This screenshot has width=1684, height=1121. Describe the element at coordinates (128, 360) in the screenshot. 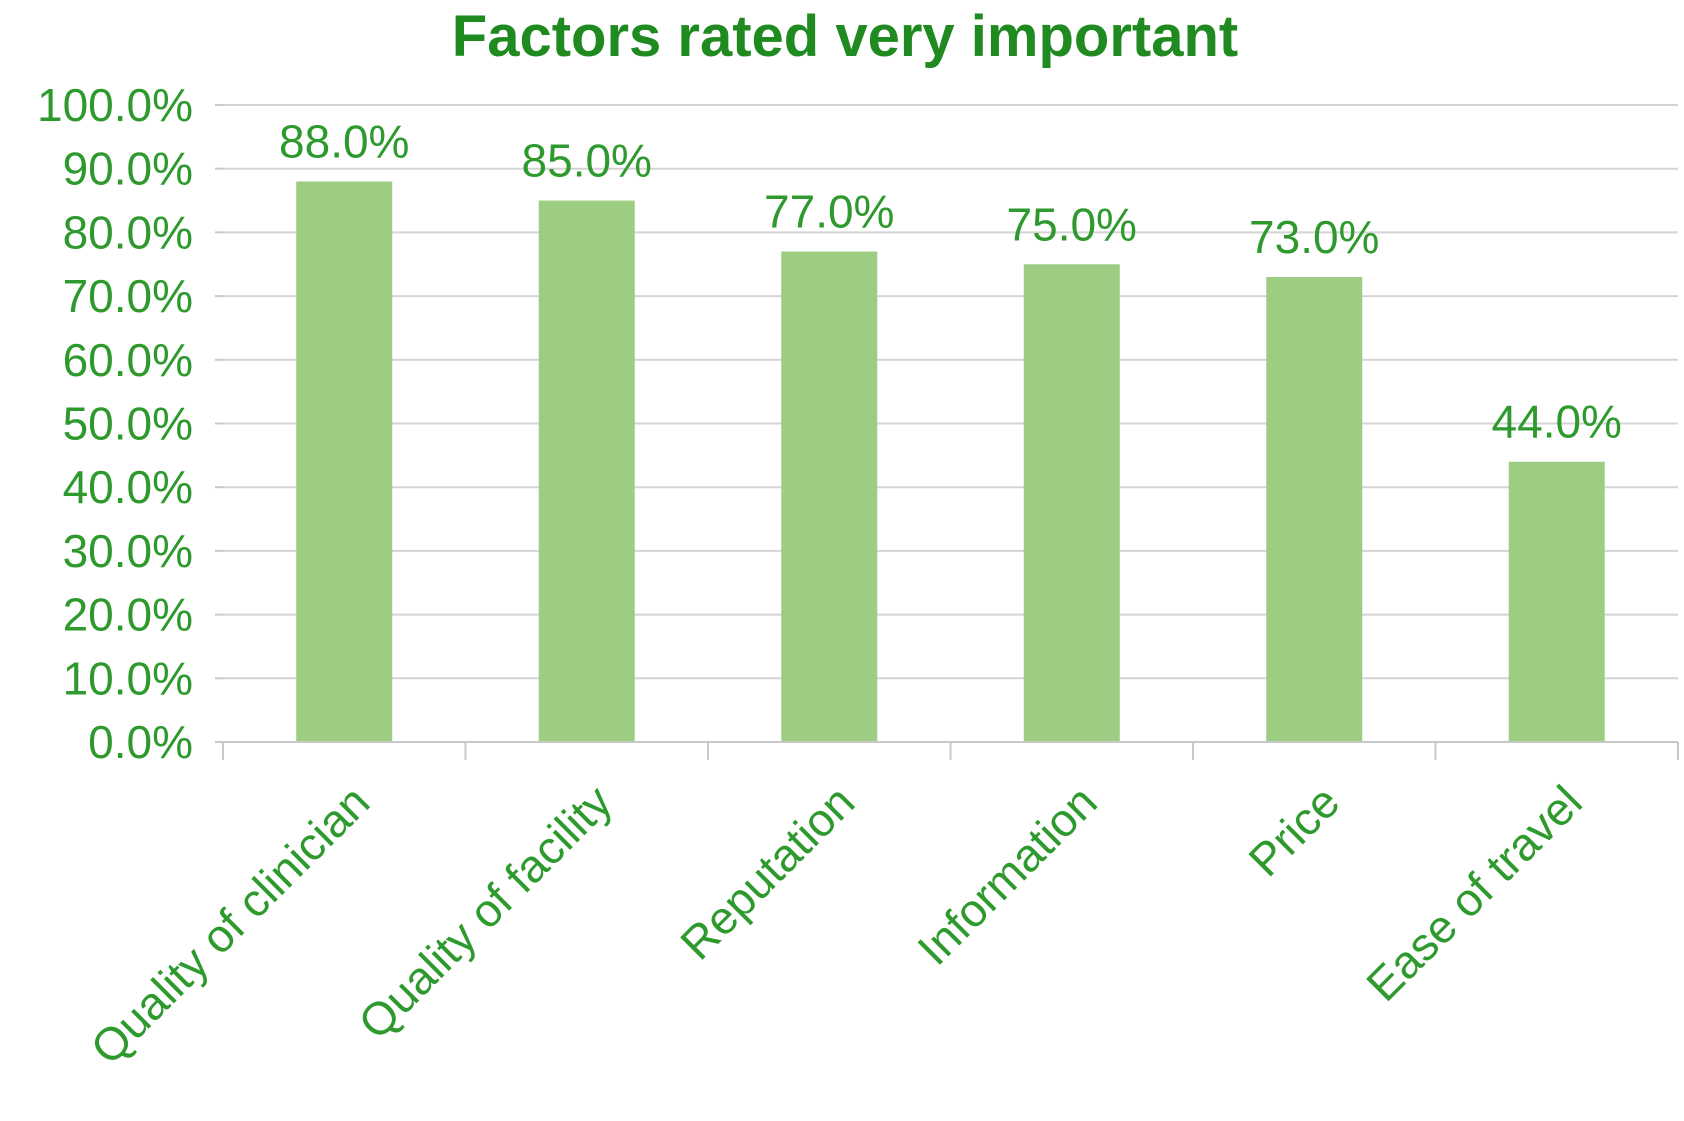

I see `y-tick-label: 60.0%` at that location.